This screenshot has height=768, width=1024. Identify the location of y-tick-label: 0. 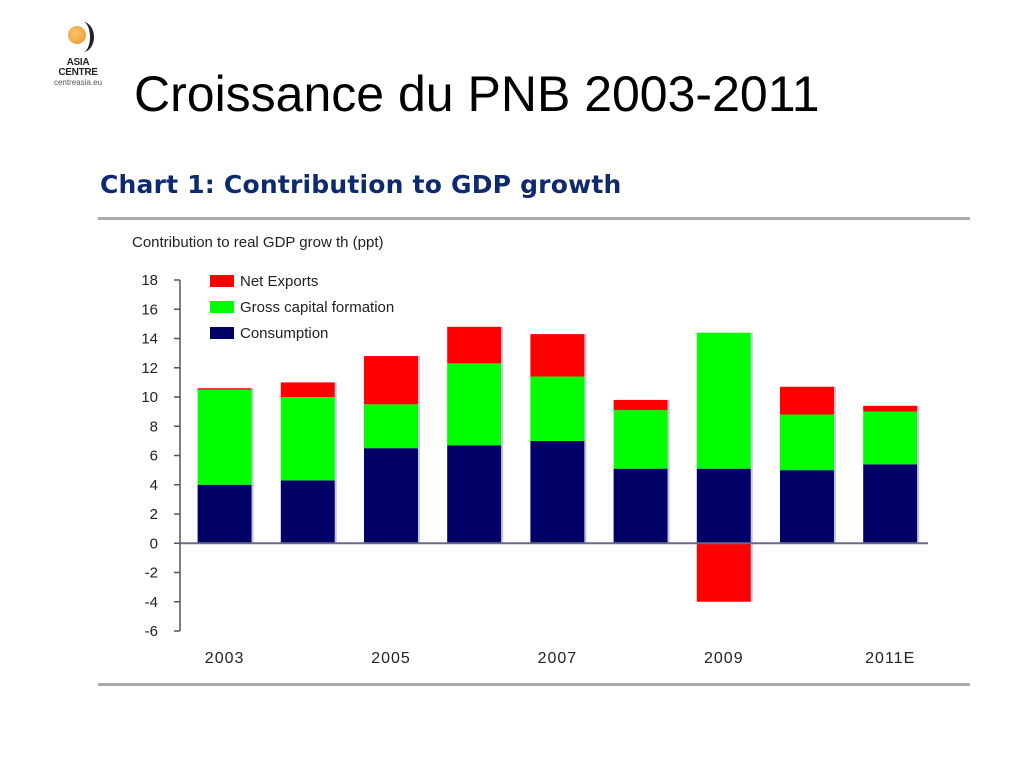
(154, 543).